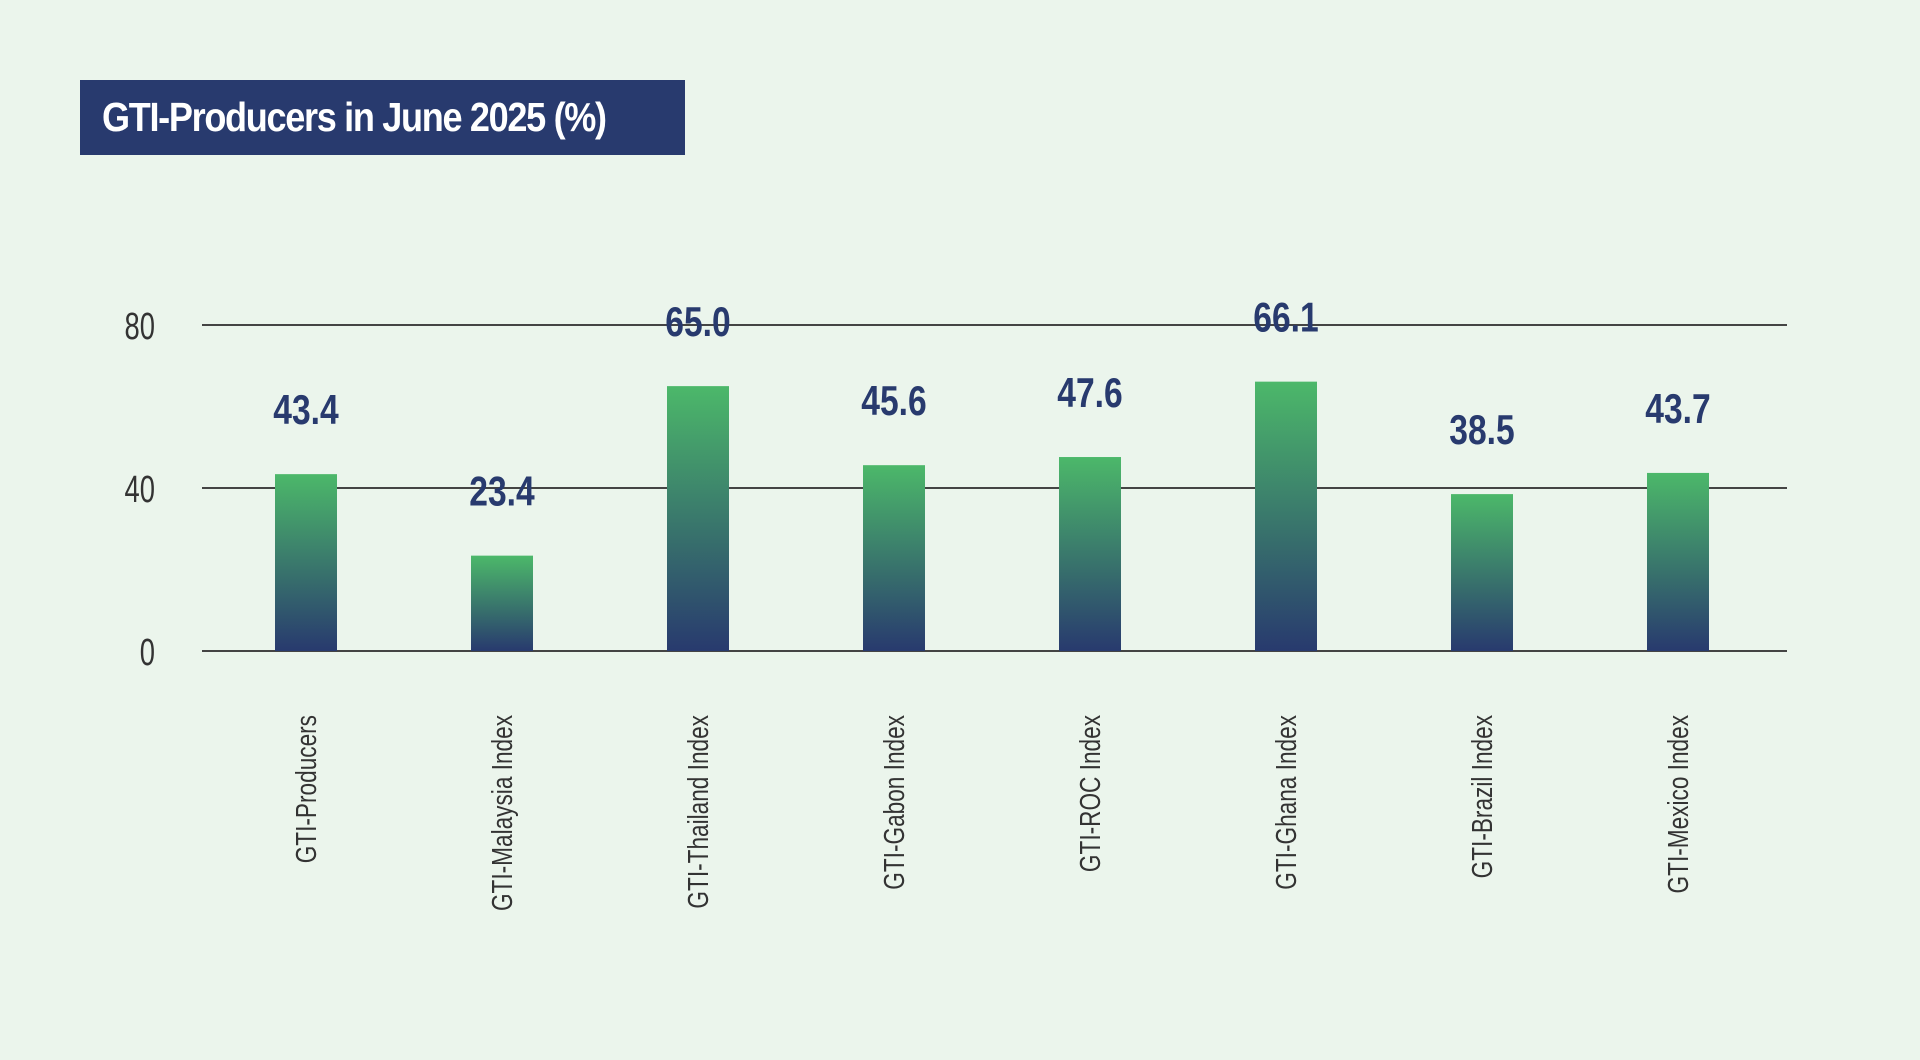 The image size is (1920, 1060). I want to click on y-tick-label: 0, so click(147, 653).